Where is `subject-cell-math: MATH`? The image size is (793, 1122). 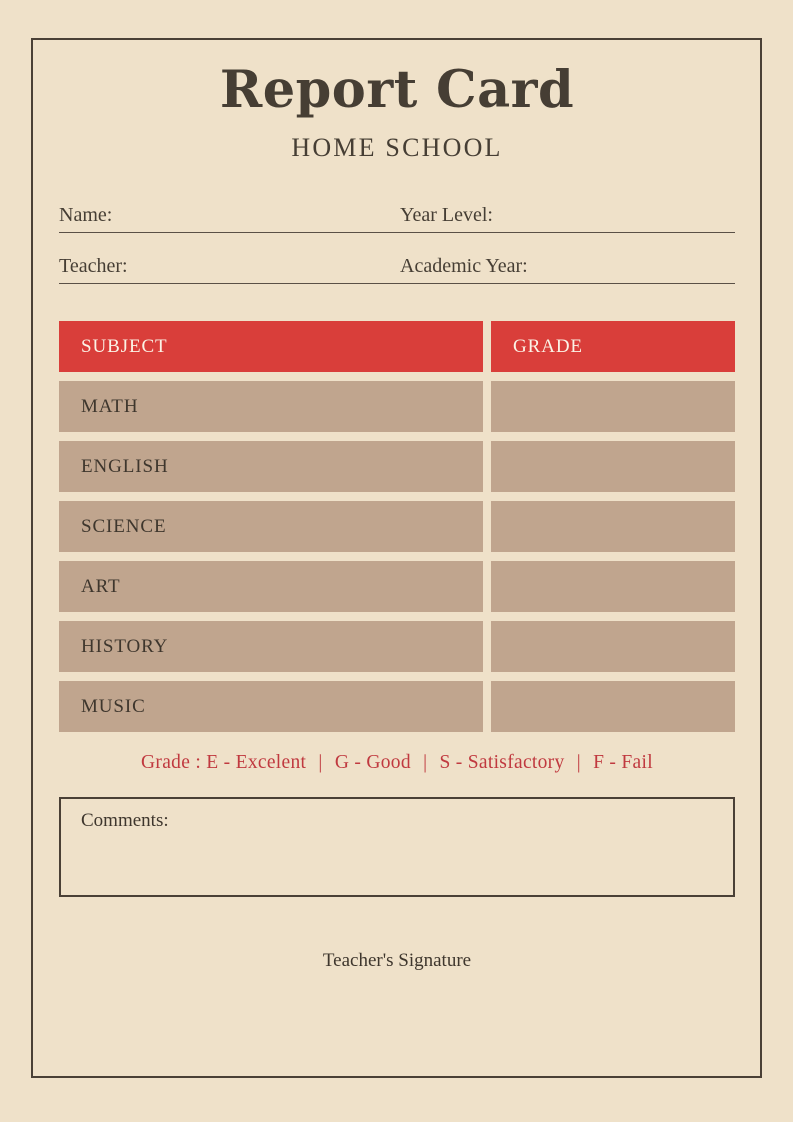
subject-cell-math: MATH is located at coordinates (271, 406).